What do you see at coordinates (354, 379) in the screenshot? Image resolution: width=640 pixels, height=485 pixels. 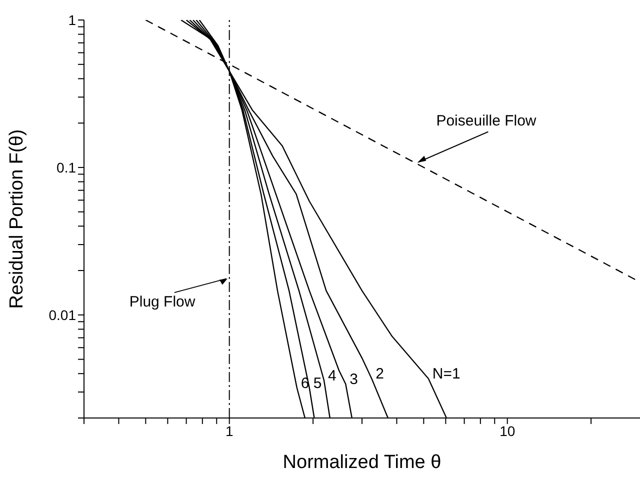 I see `series-label: 3` at bounding box center [354, 379].